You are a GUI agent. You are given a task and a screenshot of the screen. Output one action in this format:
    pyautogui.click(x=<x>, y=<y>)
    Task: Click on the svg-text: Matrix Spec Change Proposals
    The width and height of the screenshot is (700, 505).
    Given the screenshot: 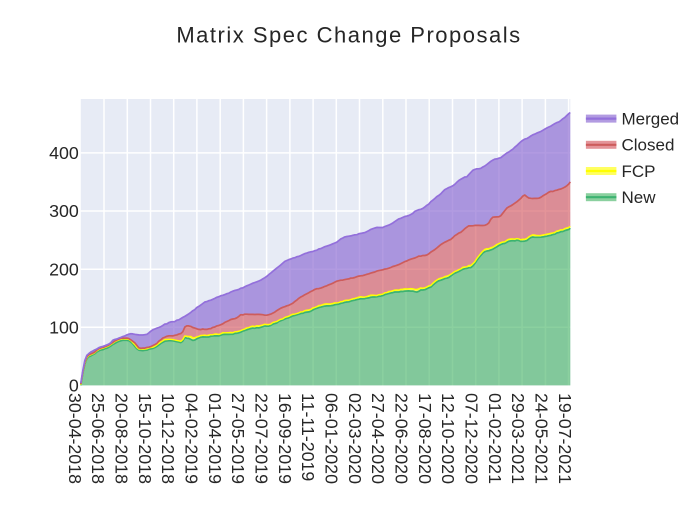 What is the action you would take?
    pyautogui.click(x=348, y=35)
    